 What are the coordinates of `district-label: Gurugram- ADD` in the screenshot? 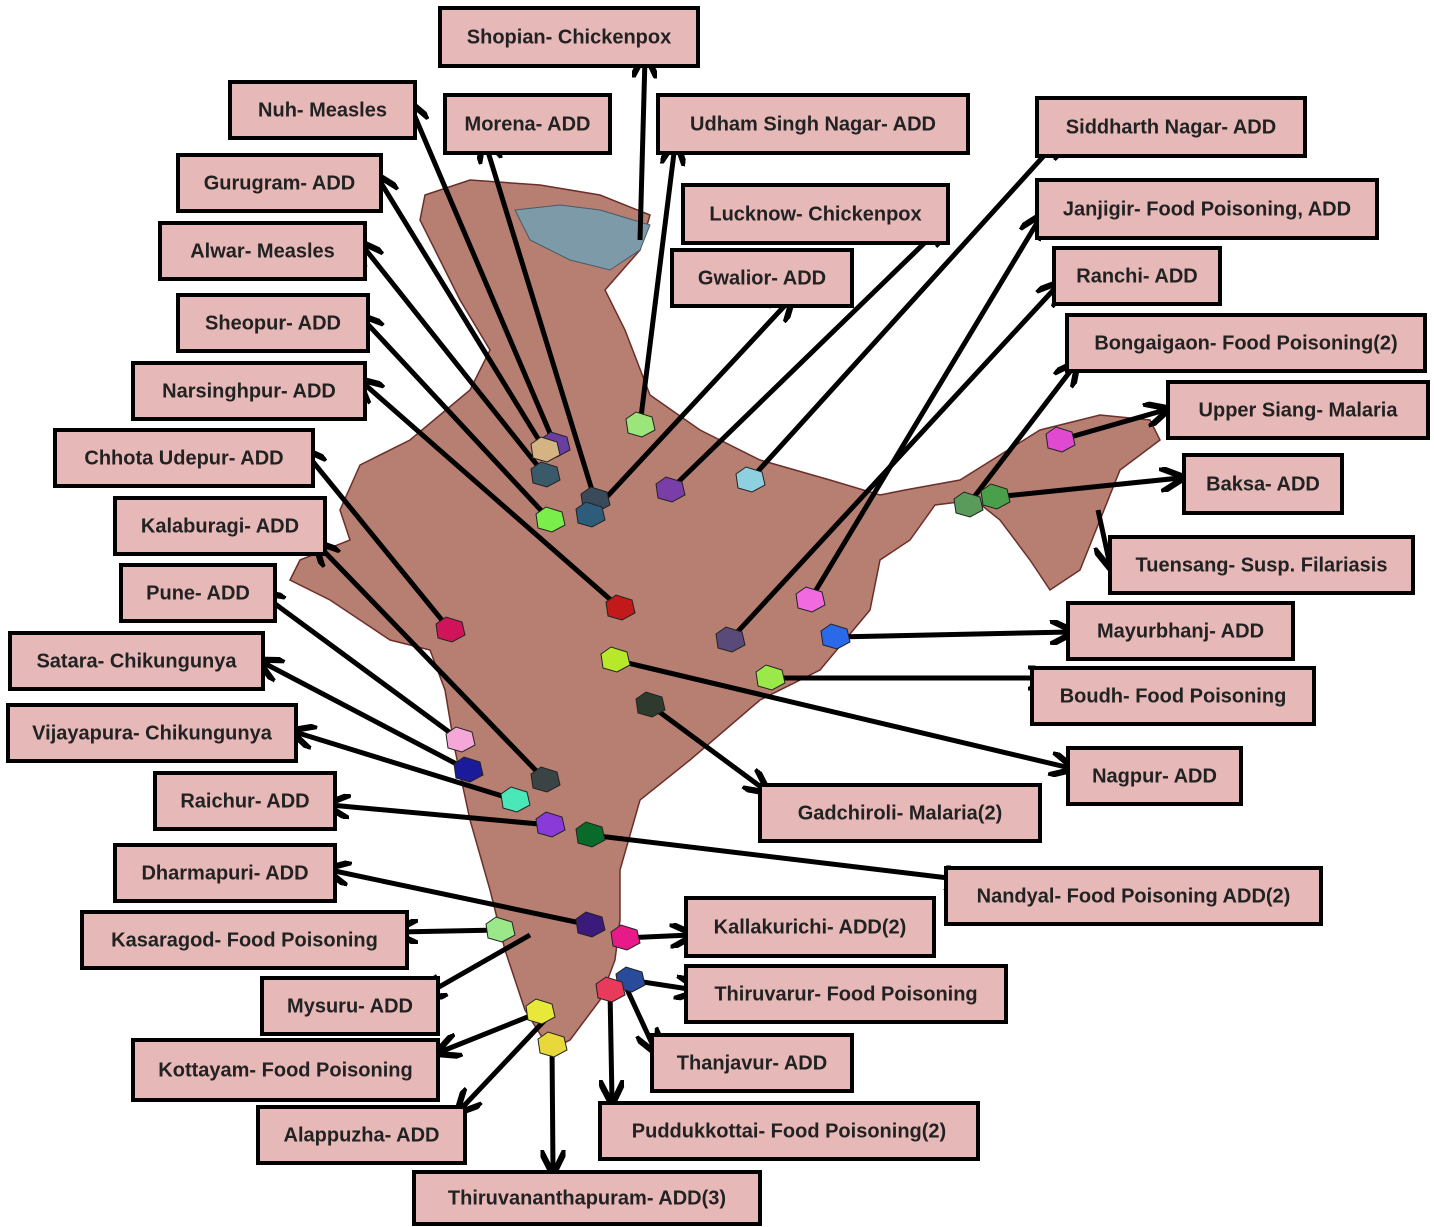 It's located at (279, 183).